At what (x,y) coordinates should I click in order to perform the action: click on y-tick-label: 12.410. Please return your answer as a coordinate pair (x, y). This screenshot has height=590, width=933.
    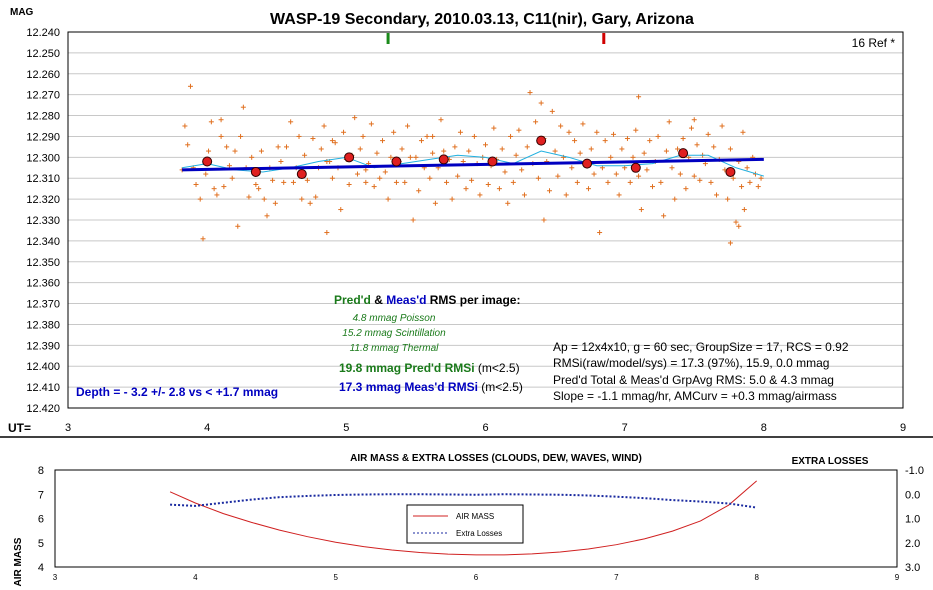
    Looking at the image, I should click on (43, 388).